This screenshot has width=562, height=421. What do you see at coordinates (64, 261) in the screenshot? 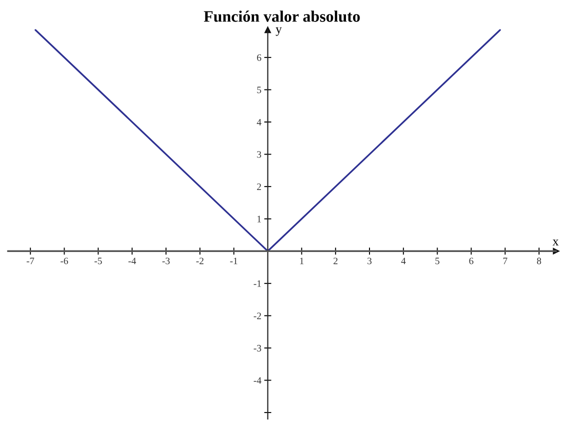
I see `x-tick-label: -6` at bounding box center [64, 261].